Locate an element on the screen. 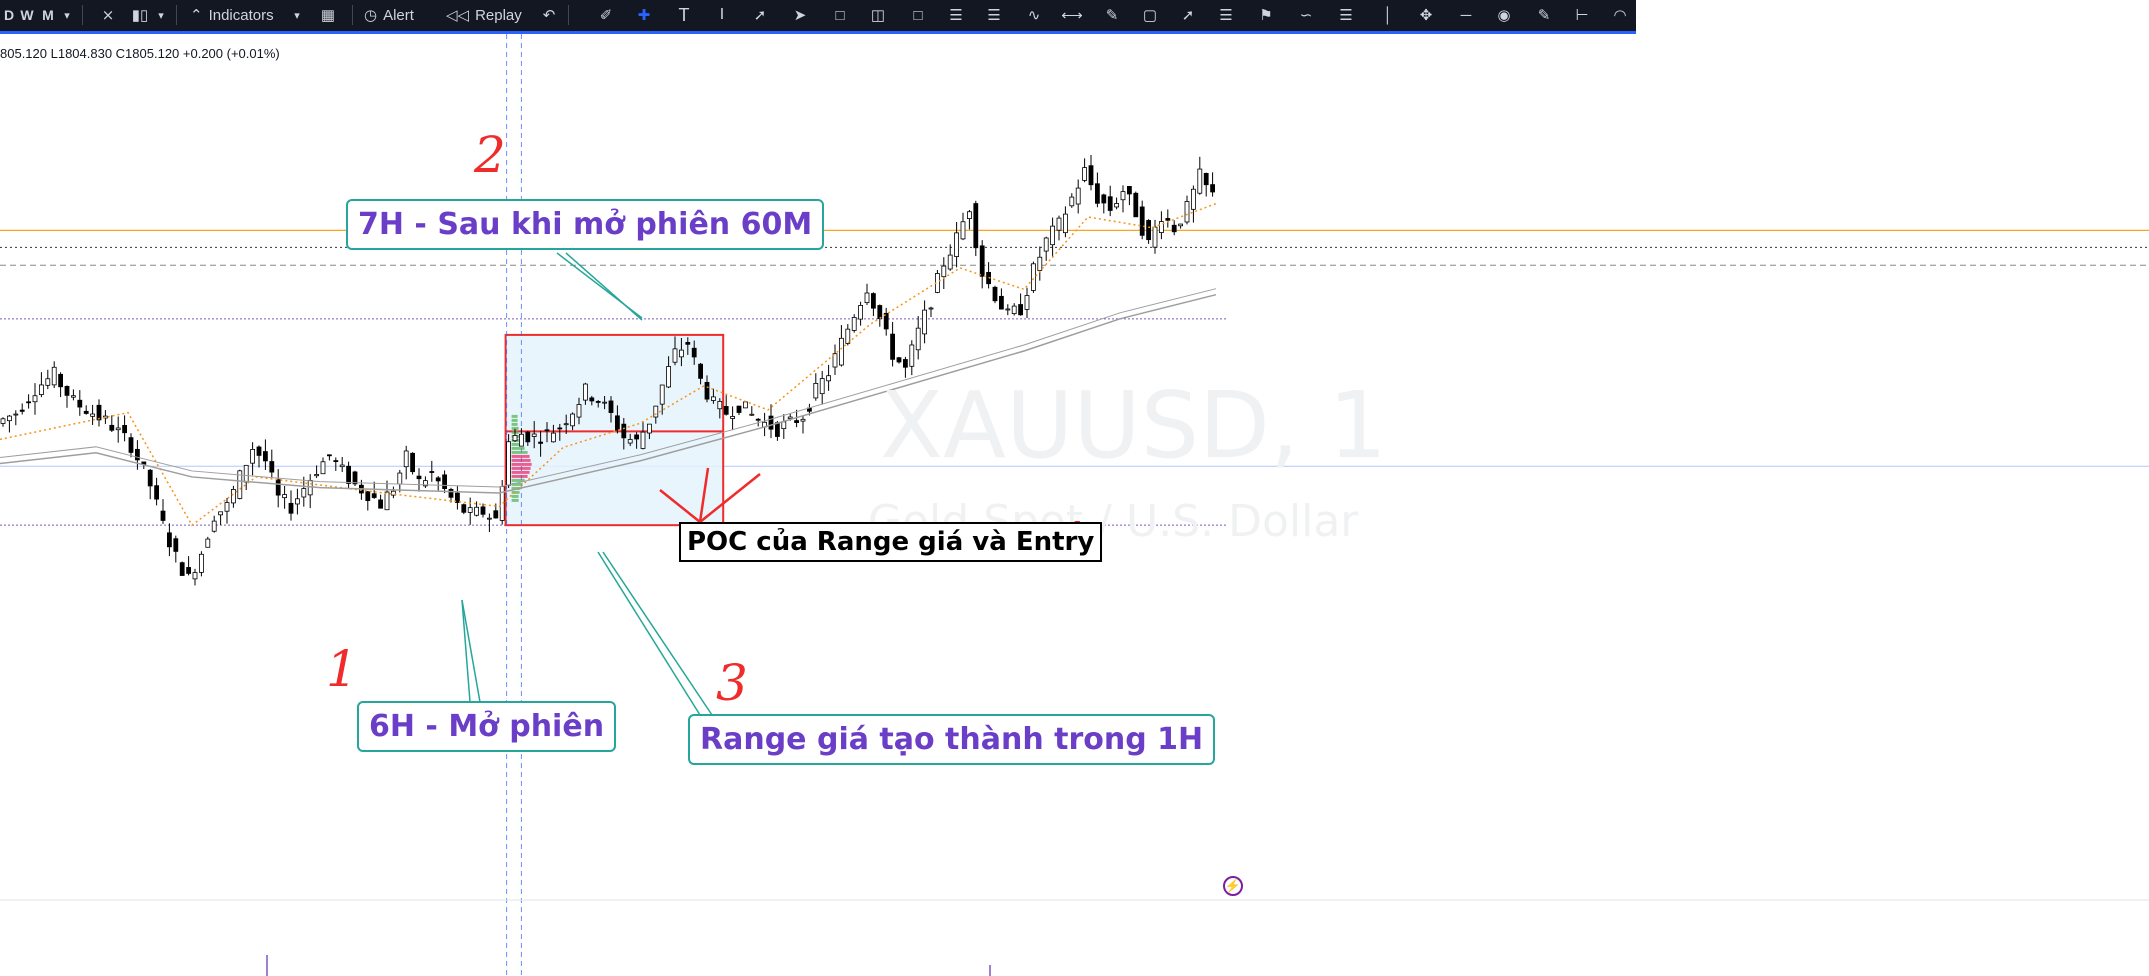  compare-symbol-icon: ⨯ is located at coordinates (108, 15).